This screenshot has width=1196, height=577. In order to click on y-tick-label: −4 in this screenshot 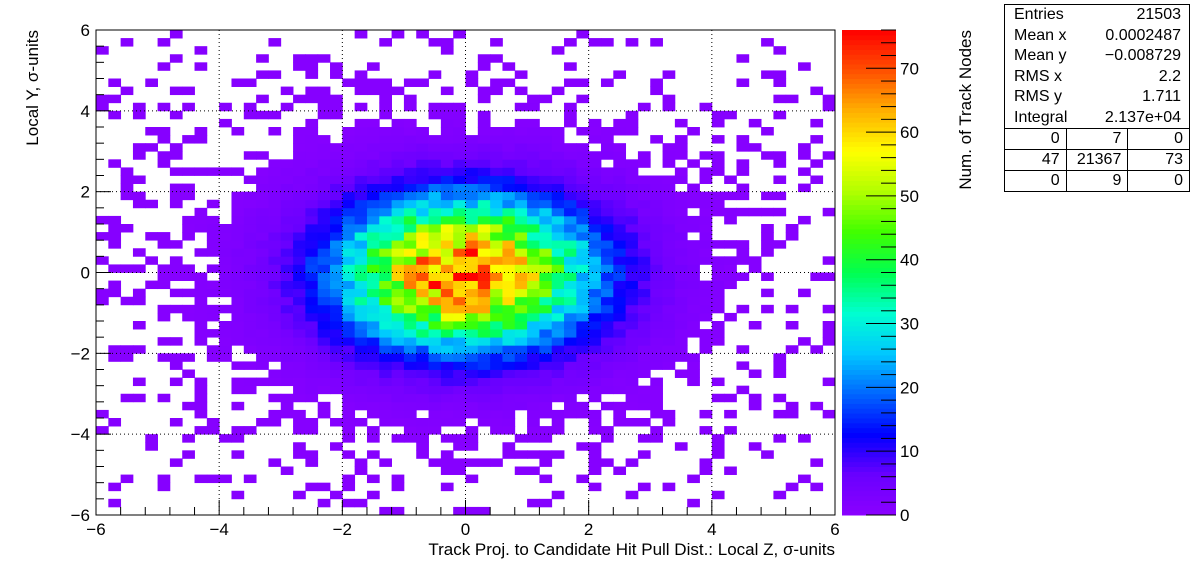, I will do `click(80, 434)`.